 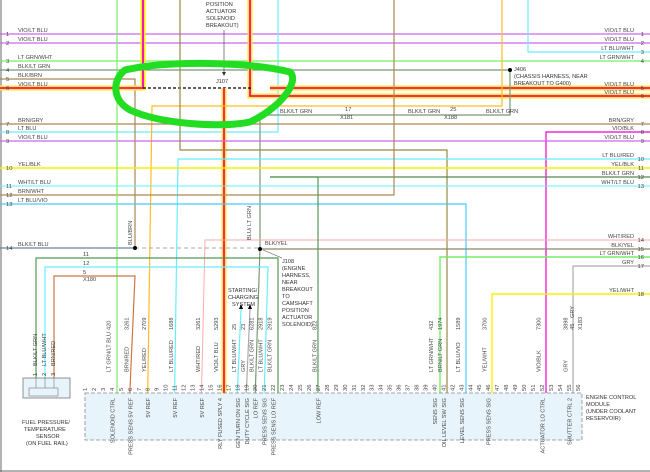 What do you see at coordinates (409, 388) in the screenshot?
I see `ecm-pin-number: 37` at bounding box center [409, 388].